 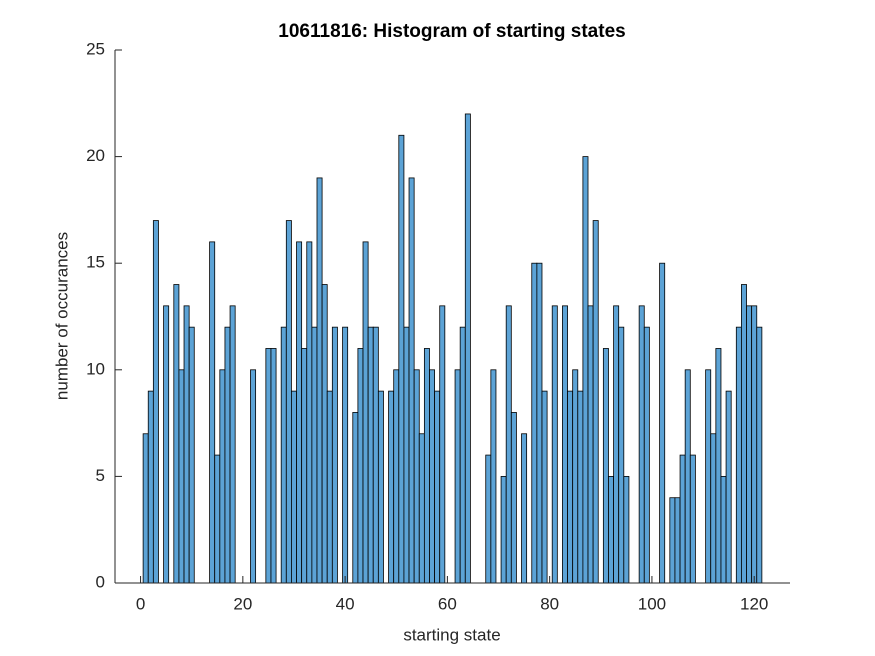 What do you see at coordinates (95, 48) in the screenshot?
I see `y-tick-label: 25` at bounding box center [95, 48].